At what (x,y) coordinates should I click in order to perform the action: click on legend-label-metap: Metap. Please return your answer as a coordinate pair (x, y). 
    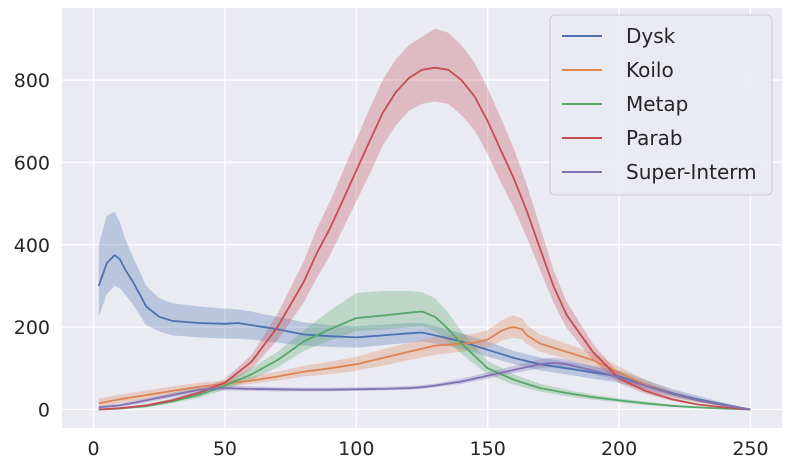
    Looking at the image, I should click on (657, 104).